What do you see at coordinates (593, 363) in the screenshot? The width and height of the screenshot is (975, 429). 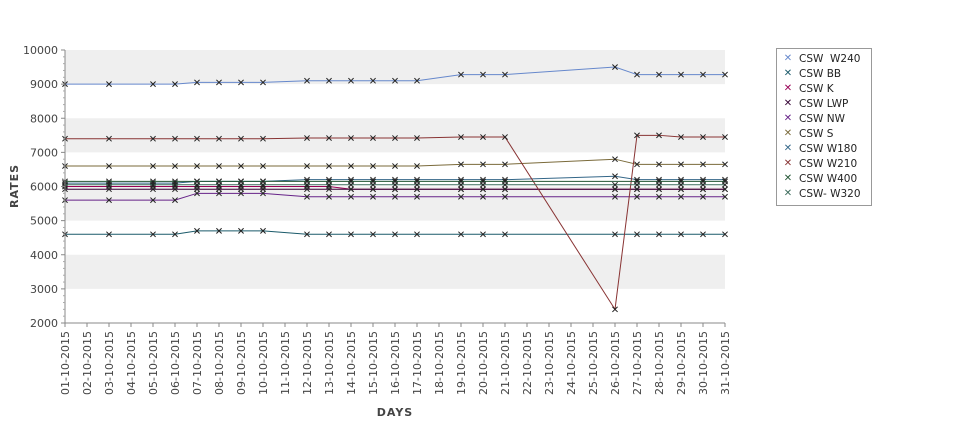 I see `x-tick-label: 25-10-2015` at bounding box center [593, 363].